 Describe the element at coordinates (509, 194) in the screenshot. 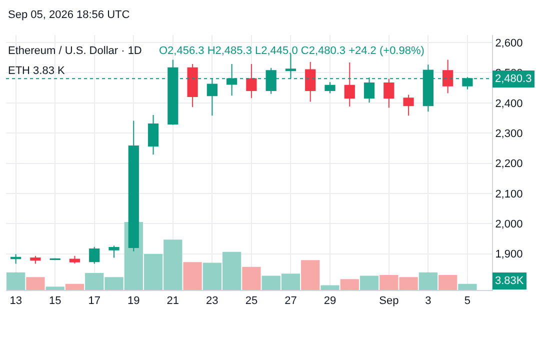

I see `y-tick-label: 2,100` at that location.